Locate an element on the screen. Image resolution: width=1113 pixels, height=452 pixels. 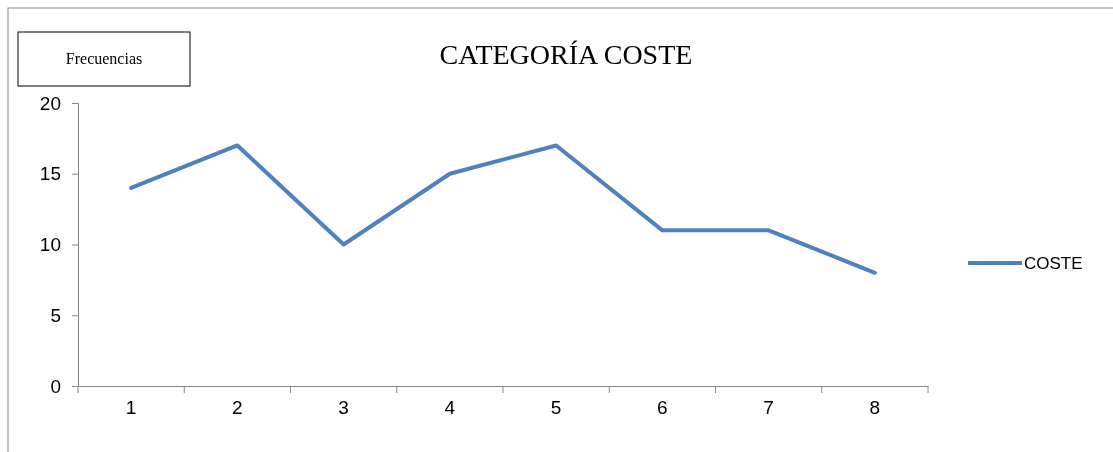
chart-title: CATEGORÍA COSTE is located at coordinates (566, 54).